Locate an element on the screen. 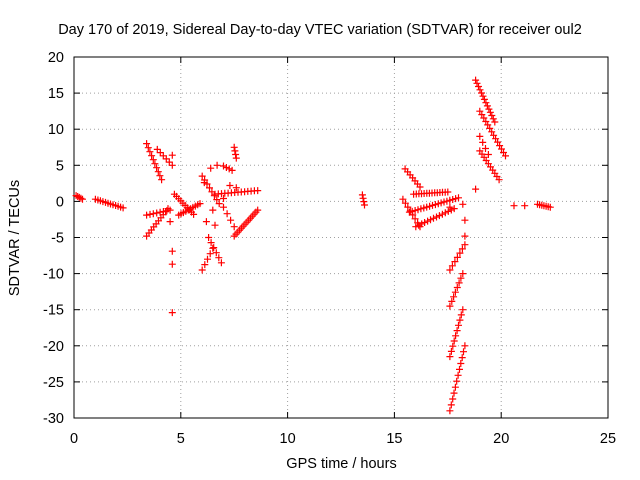 The width and height of the screenshot is (640, 480). y-tick-label: -25 is located at coordinates (53, 383).